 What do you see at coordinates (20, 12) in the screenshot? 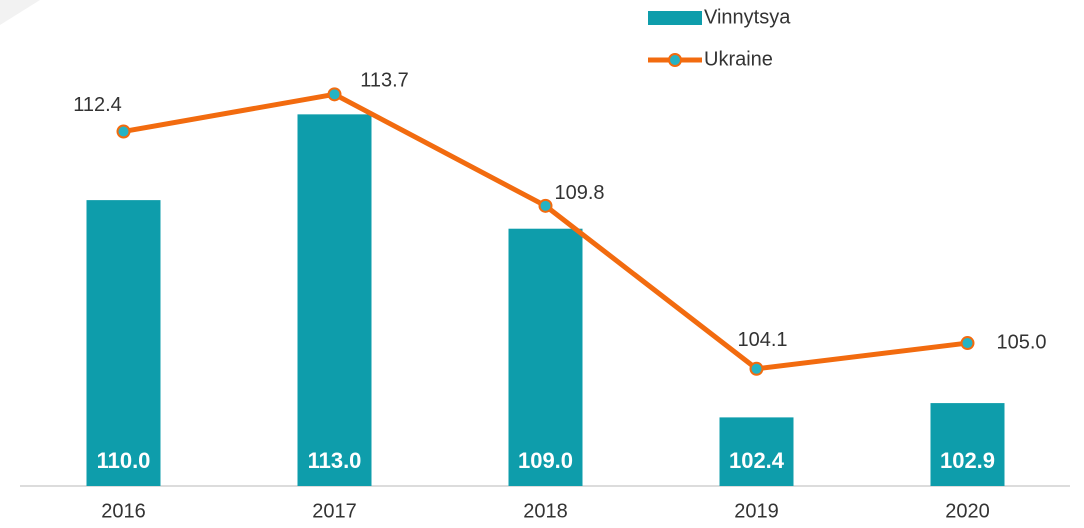
I see `corner-decoration` at bounding box center [20, 12].